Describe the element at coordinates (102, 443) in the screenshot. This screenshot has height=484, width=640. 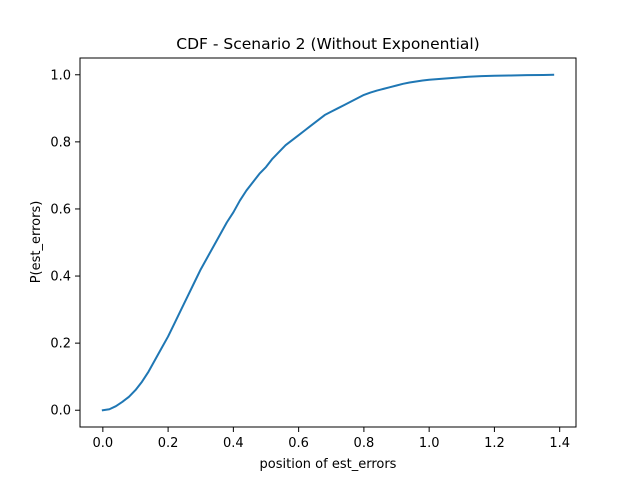
I see `x-tick-label: 0.0` at that location.